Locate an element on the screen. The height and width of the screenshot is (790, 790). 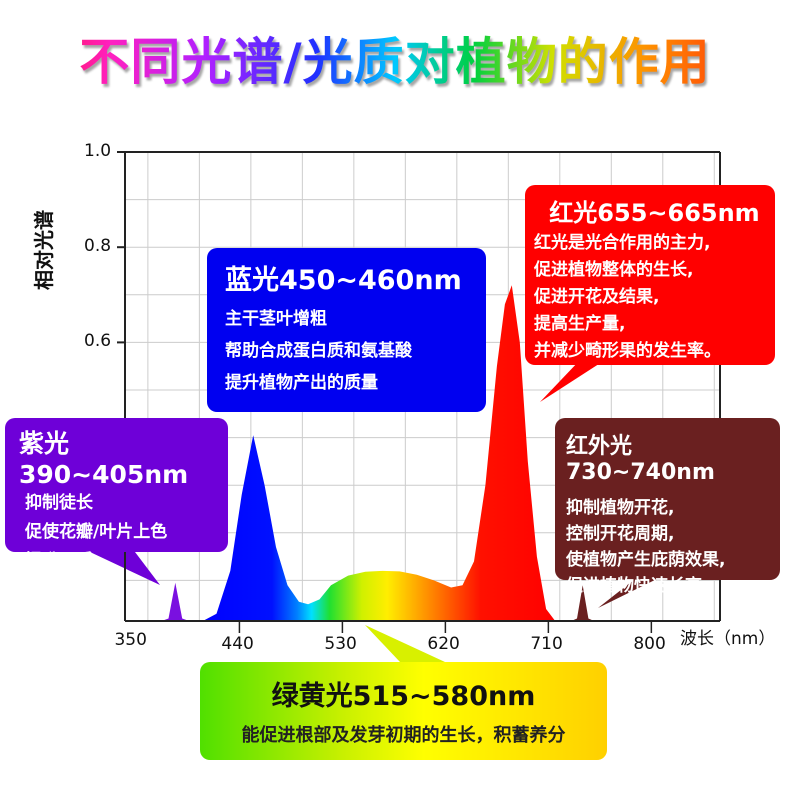
series-2-area is located at coordinates (583, 603).